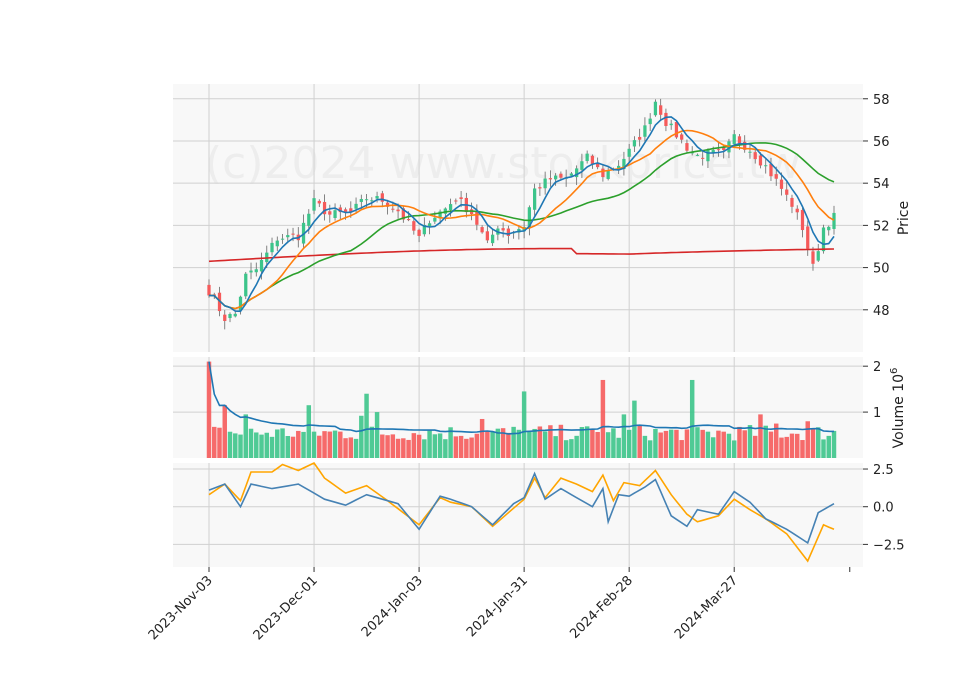  I want to click on price-tick-label-5: 58, so click(881, 100).